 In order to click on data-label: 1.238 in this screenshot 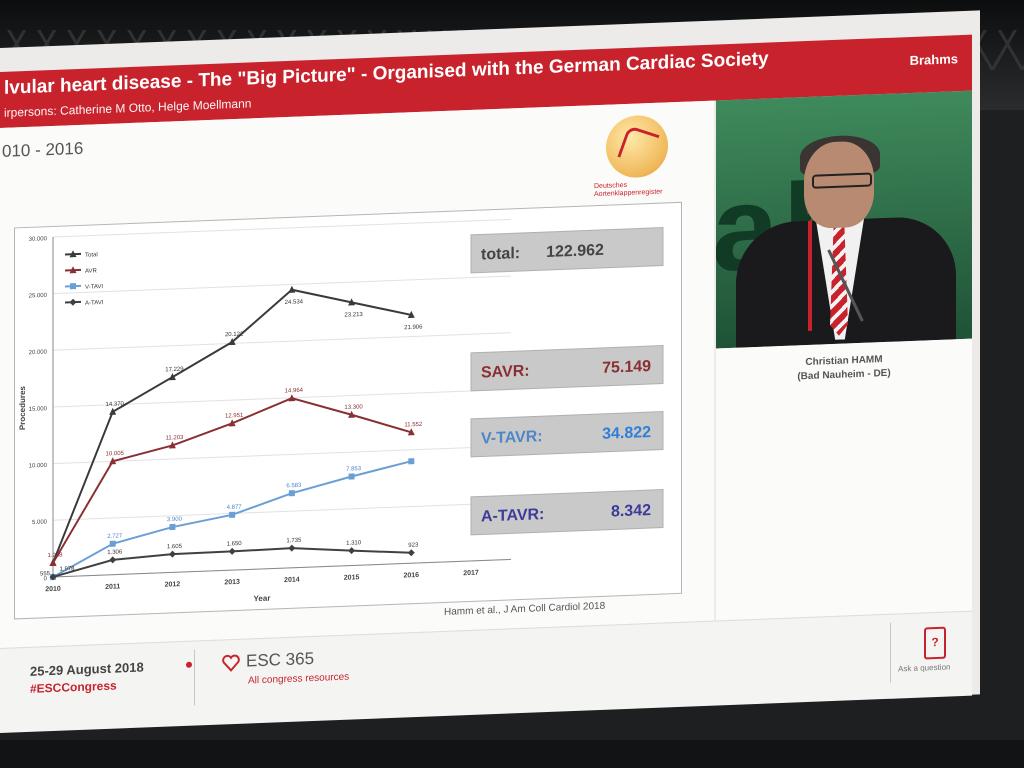, I will do `click(55, 556)`.